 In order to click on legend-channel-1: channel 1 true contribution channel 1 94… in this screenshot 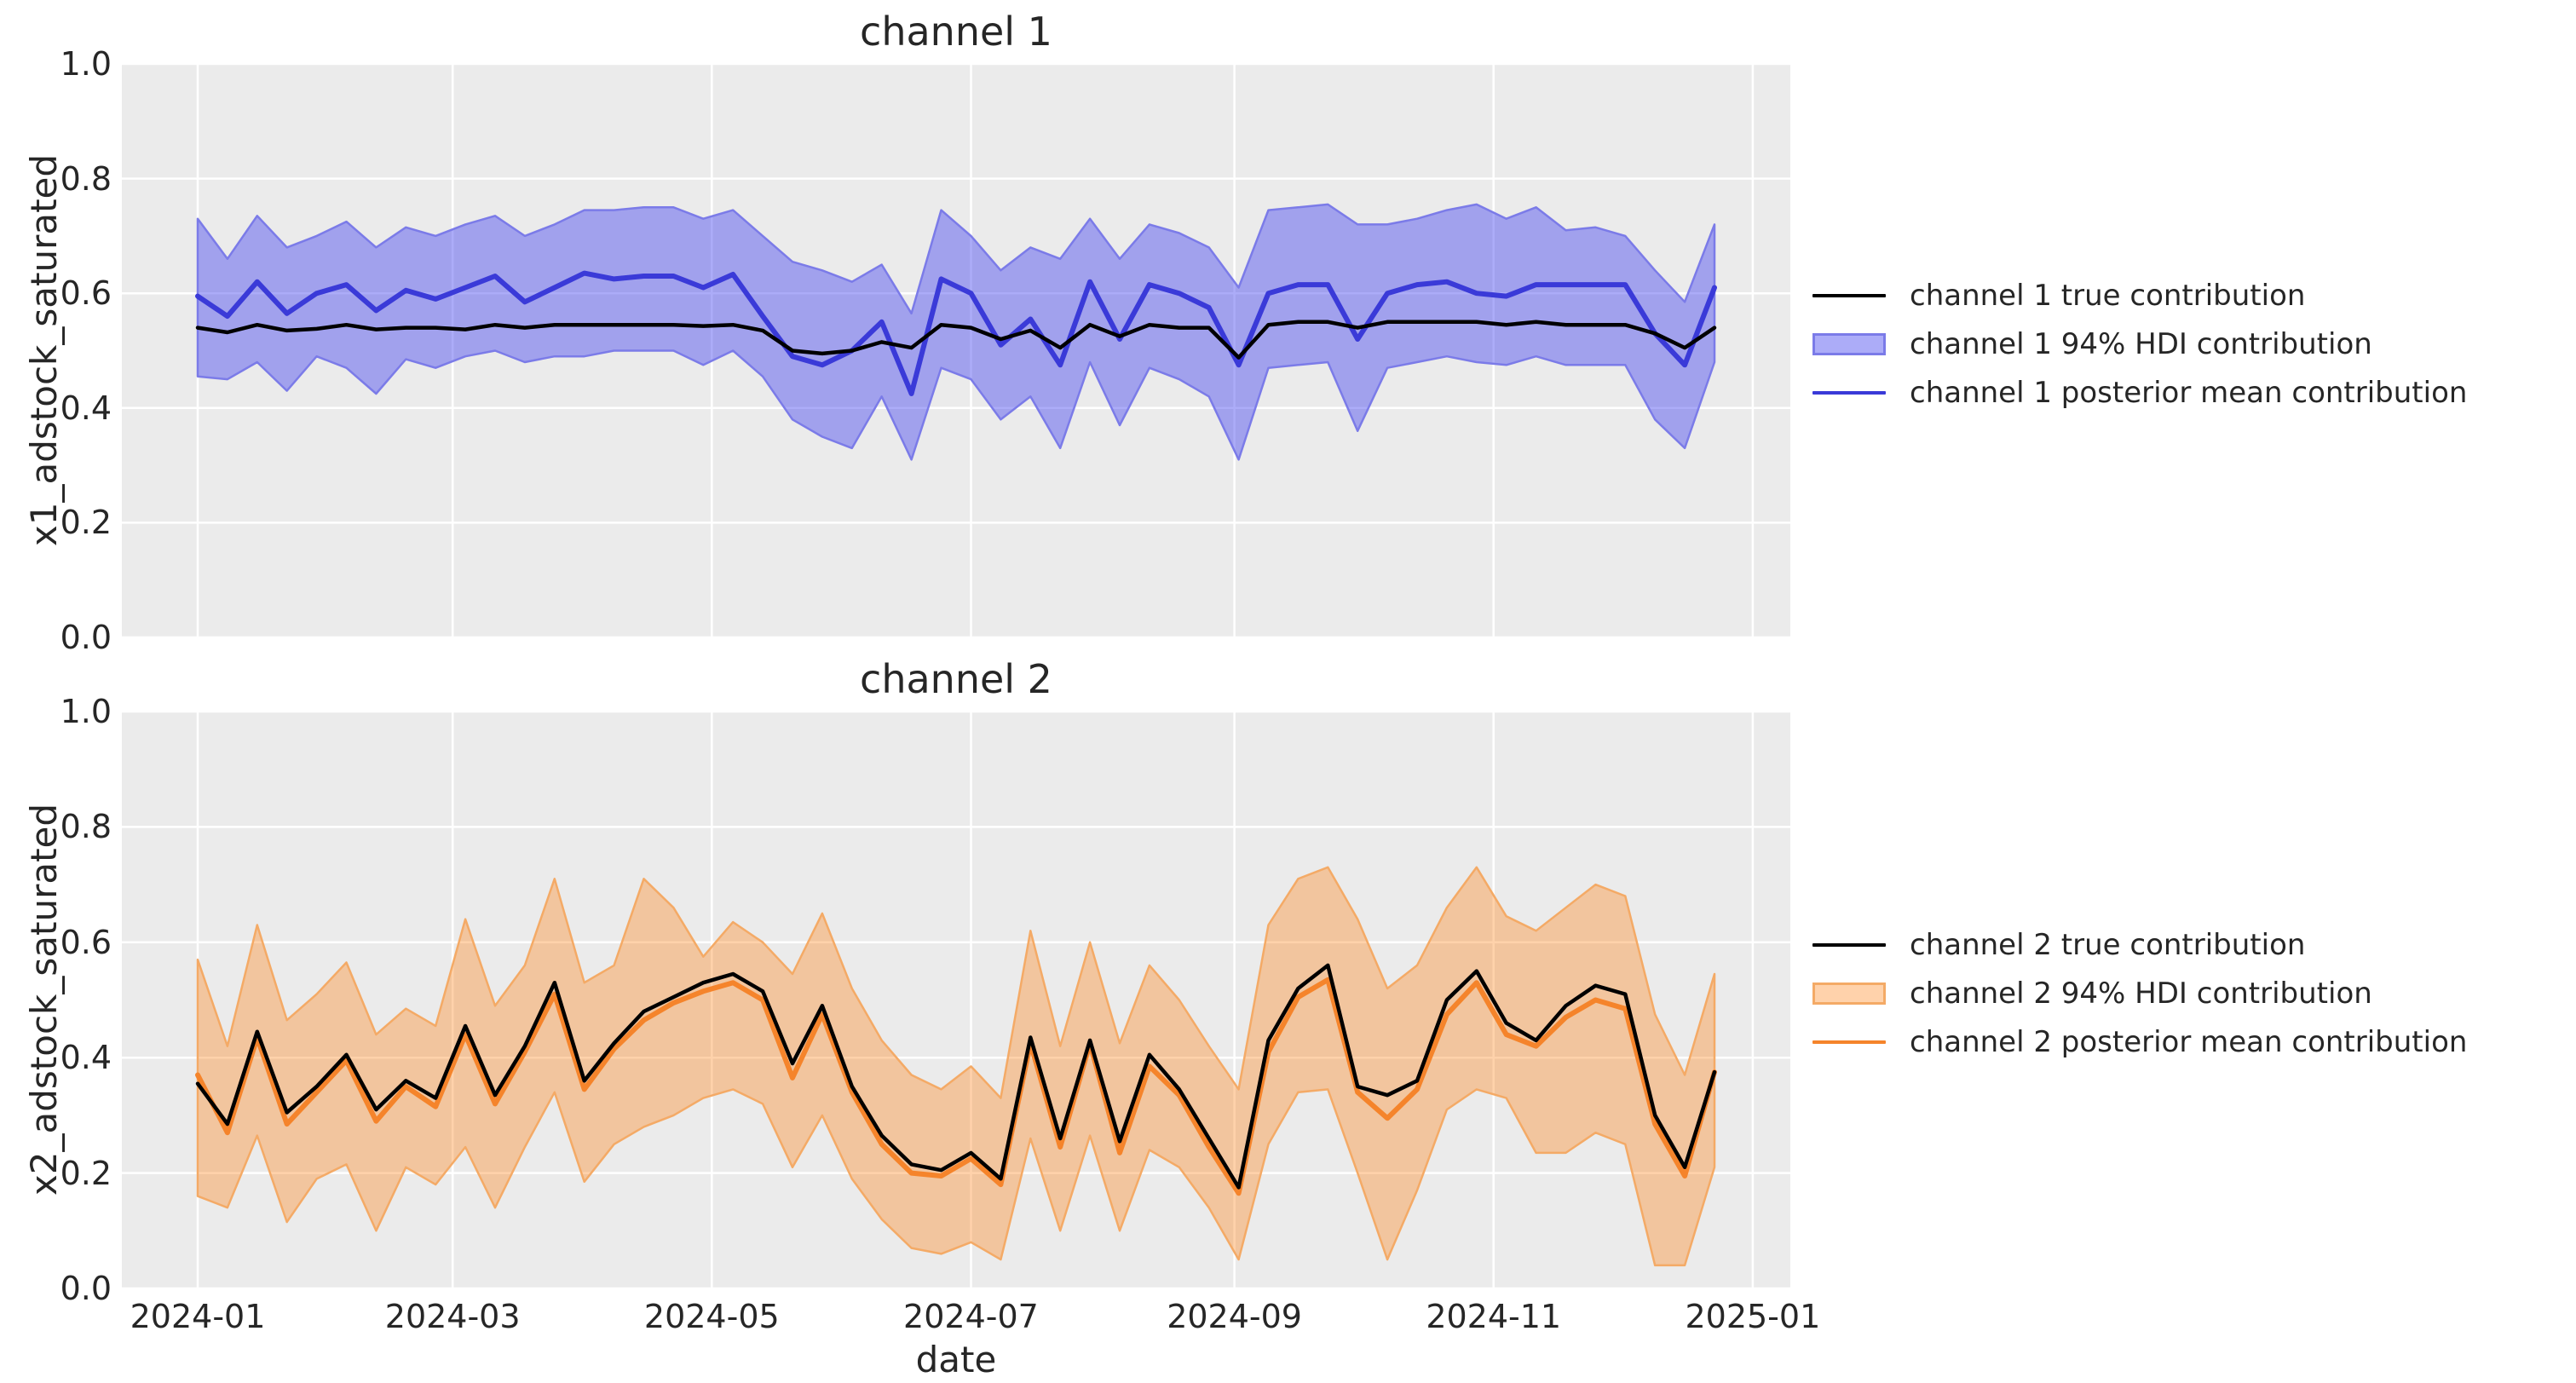, I will do `click(2139, 344)`.